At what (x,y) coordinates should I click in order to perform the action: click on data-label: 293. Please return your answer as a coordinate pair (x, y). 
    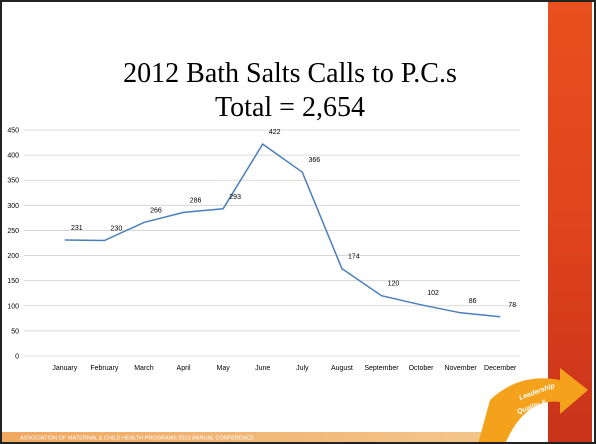
    Looking at the image, I should click on (235, 197).